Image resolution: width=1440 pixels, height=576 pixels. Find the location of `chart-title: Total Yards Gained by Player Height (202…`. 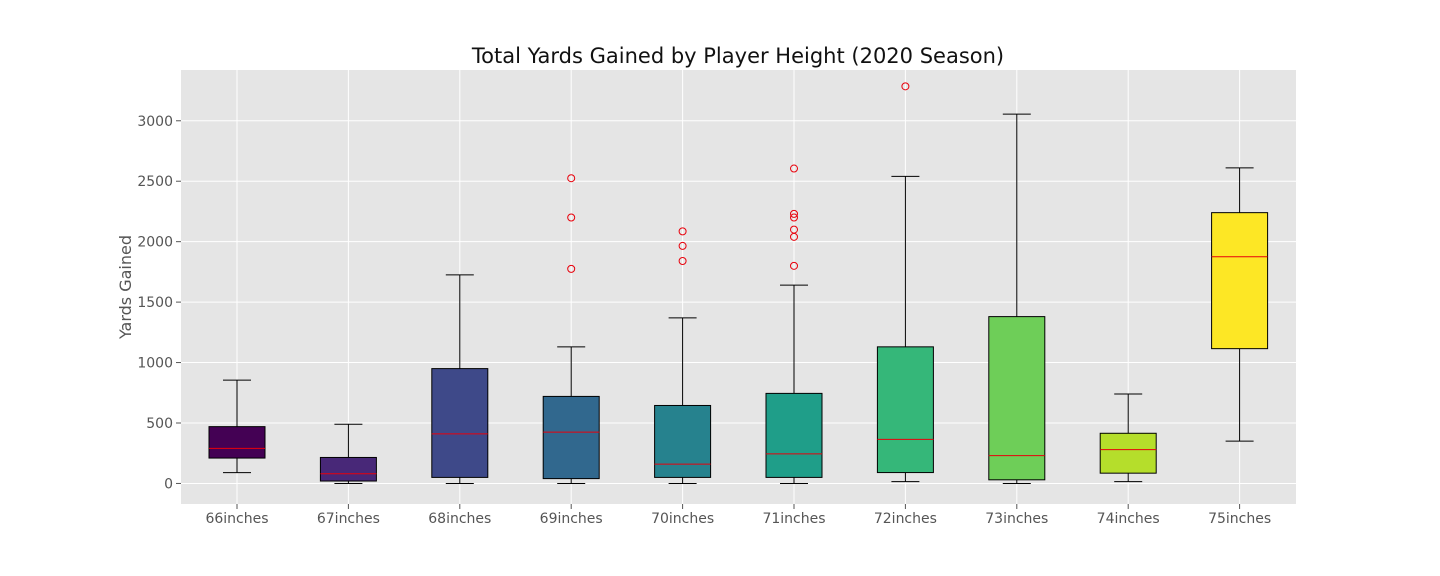

chart-title: Total Yards Gained by Player Height (202… is located at coordinates (737, 56).